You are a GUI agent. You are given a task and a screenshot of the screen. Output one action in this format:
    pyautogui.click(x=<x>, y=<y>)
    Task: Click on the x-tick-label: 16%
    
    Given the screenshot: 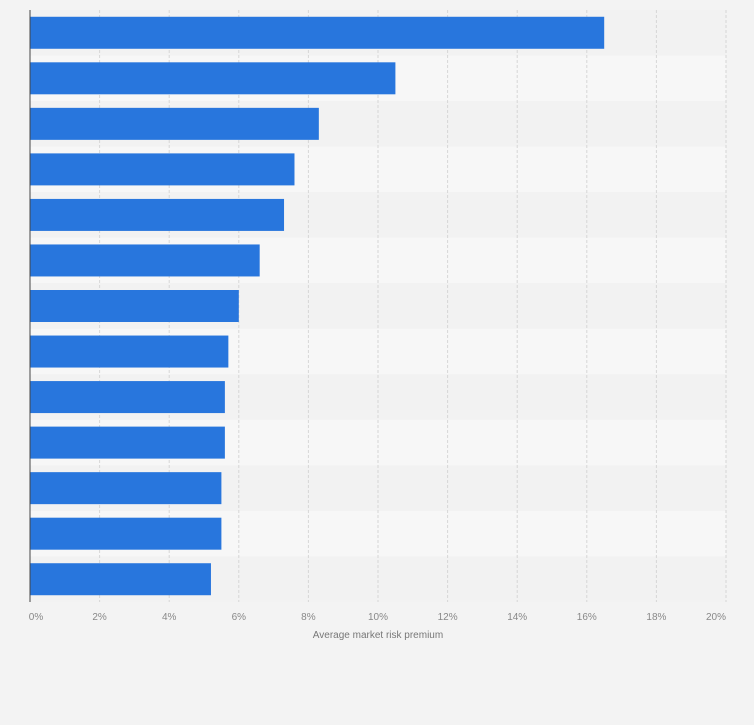 What is the action you would take?
    pyautogui.click(x=587, y=617)
    